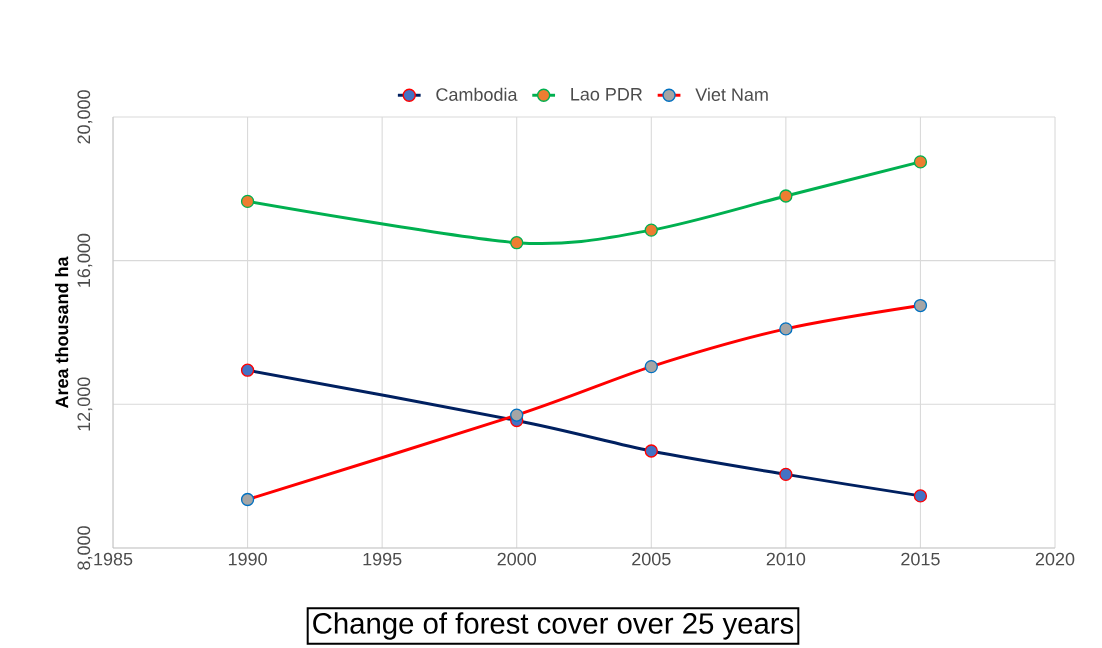 This screenshot has width=1102, height=648. What do you see at coordinates (731, 94) in the screenshot?
I see `legend-label: Viet Nam` at bounding box center [731, 94].